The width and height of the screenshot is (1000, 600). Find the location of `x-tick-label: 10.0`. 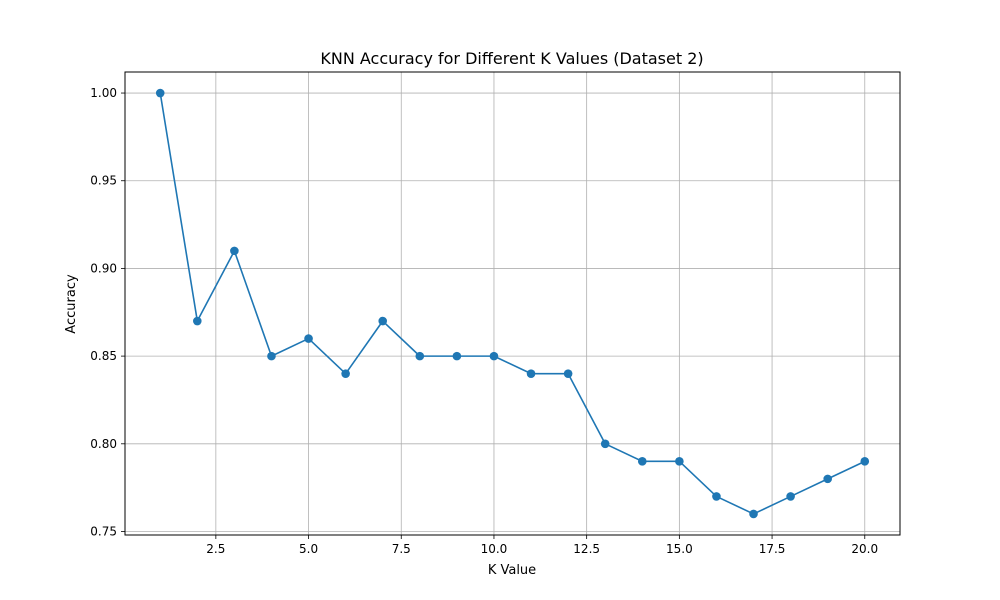

x-tick-label: 10.0 is located at coordinates (494, 549).